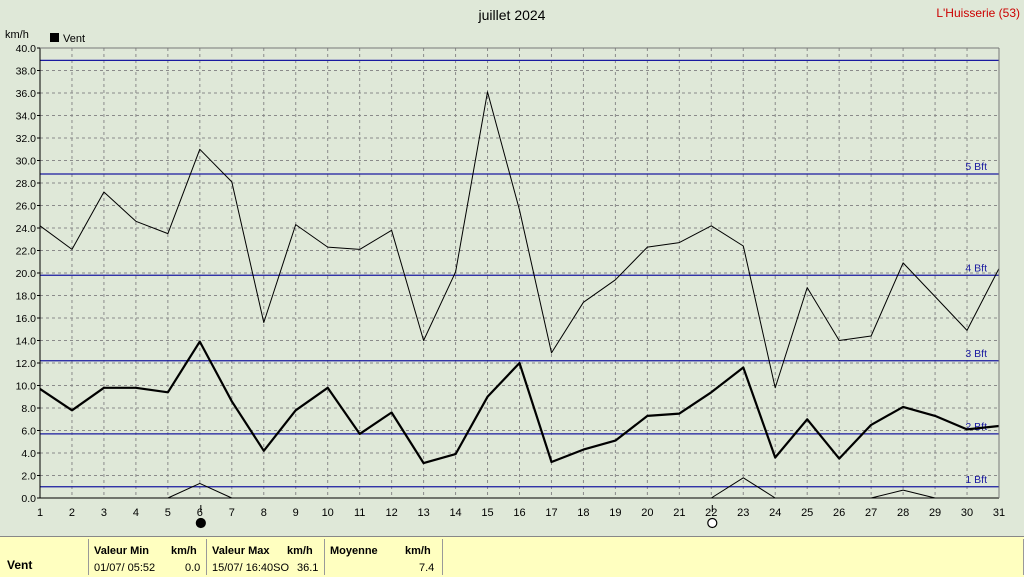  What do you see at coordinates (26, 117) in the screenshot?
I see `y-tick-label: 34.0` at bounding box center [26, 117].